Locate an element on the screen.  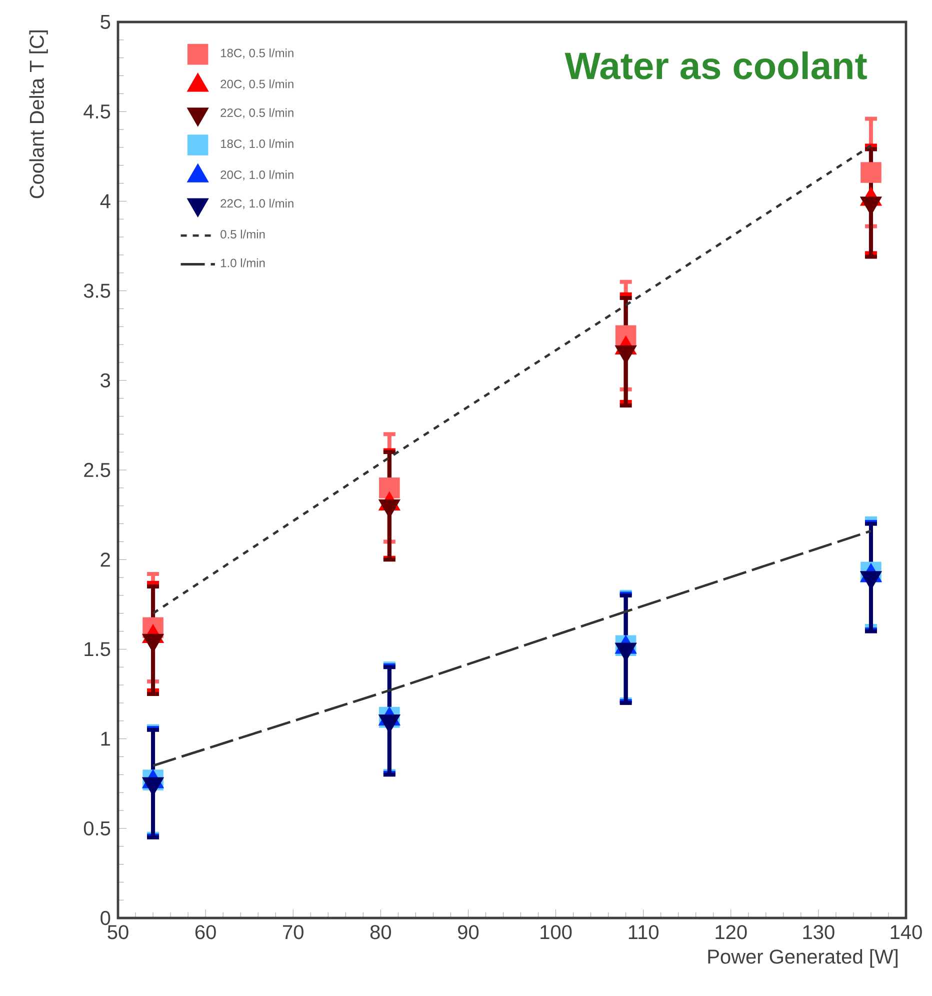
legend-label: 20C, 1.0 l/min is located at coordinates (257, 175).